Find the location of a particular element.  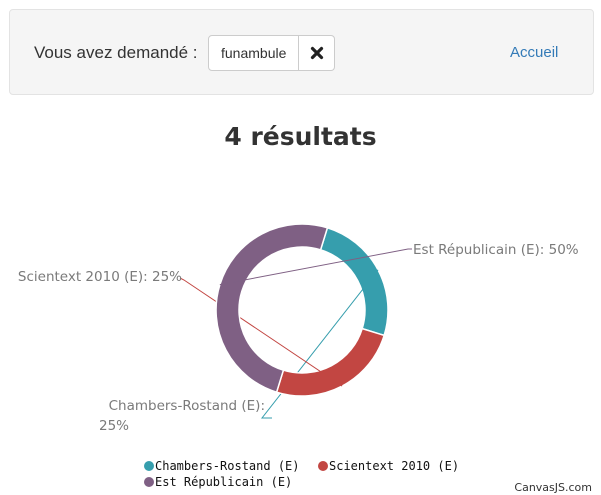

query-group: funambule is located at coordinates (272, 53).